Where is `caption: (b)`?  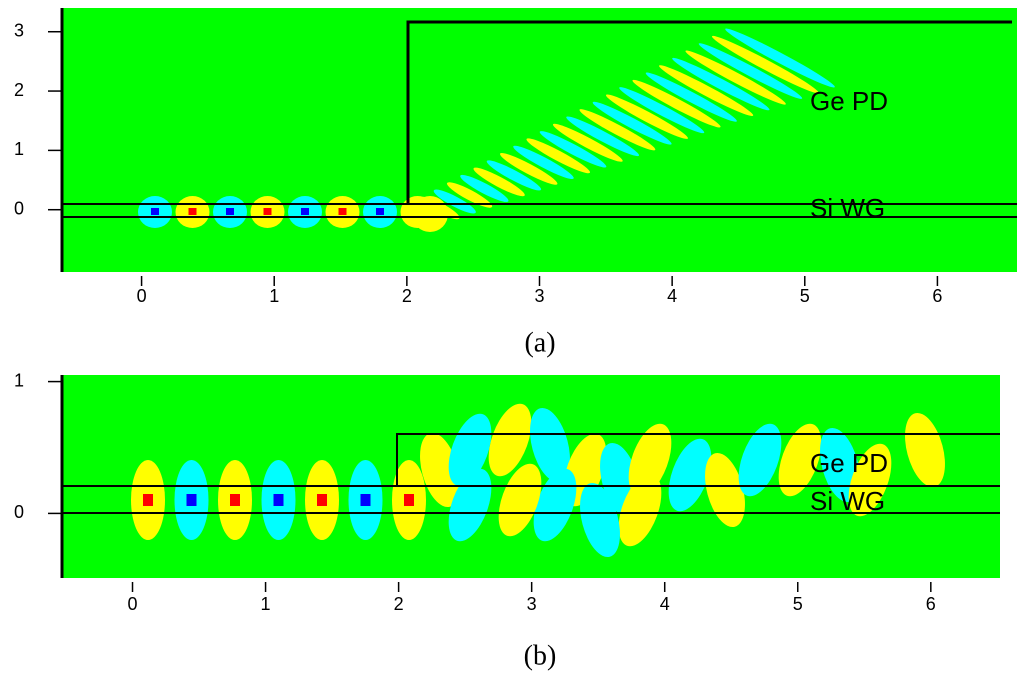 caption: (b) is located at coordinates (540, 655).